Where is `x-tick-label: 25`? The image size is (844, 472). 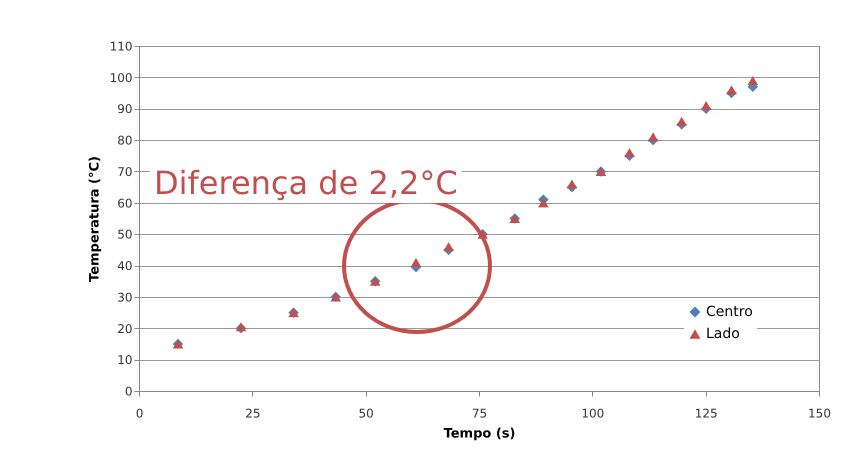 x-tick-label: 25 is located at coordinates (252, 413).